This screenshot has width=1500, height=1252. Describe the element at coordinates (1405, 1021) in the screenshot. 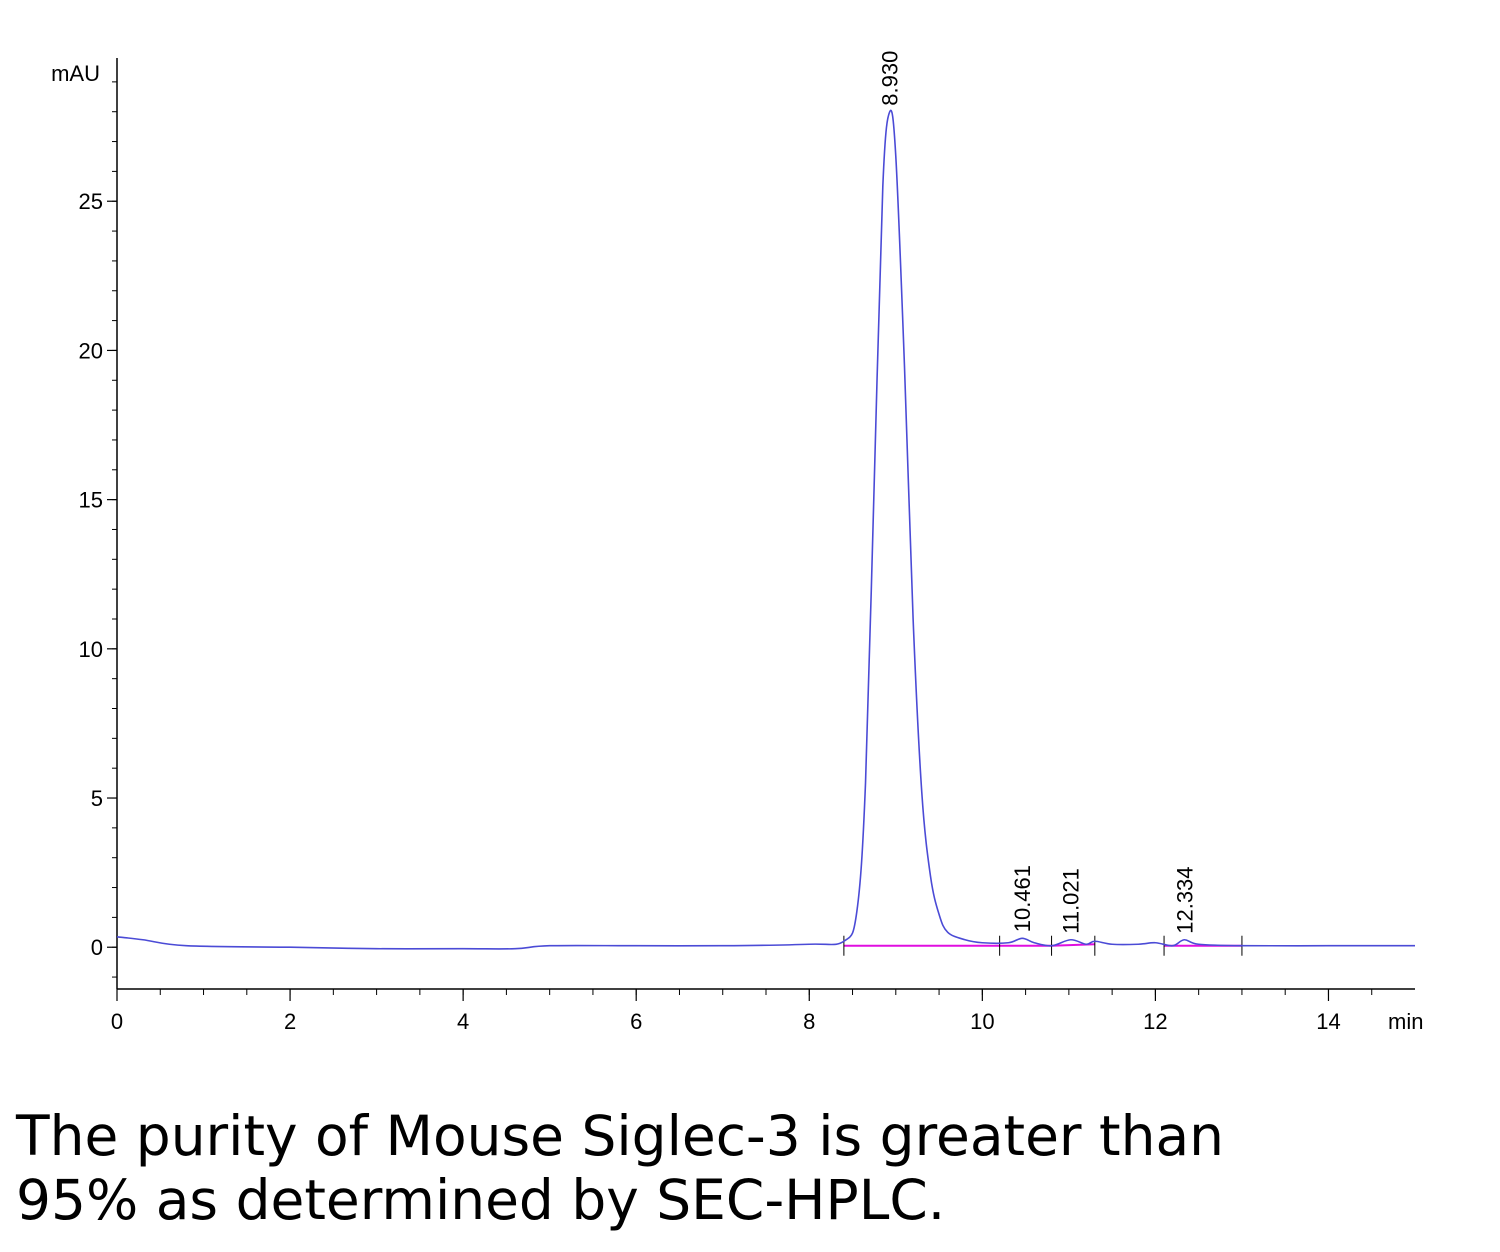

I see `x-axis-label: min` at that location.